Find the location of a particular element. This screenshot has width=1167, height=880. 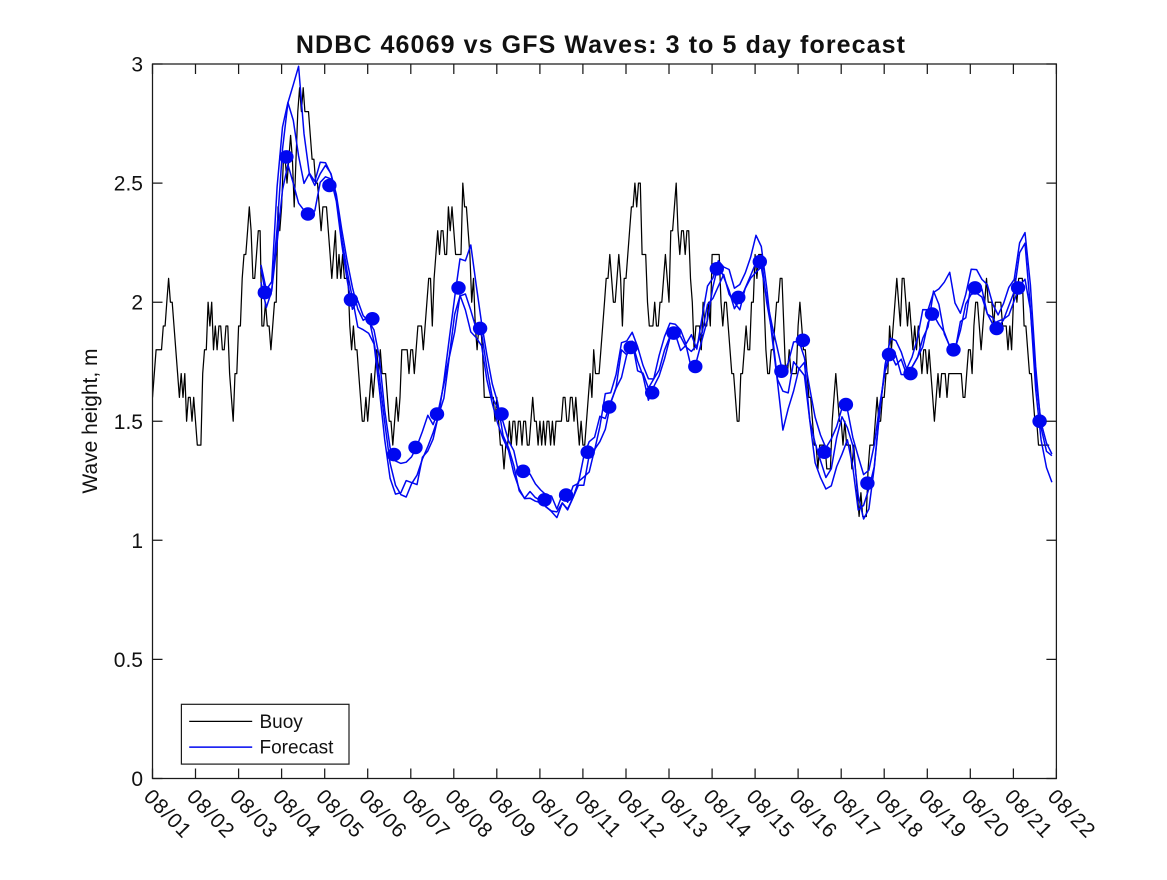

svg-text: Buoy is located at coordinates (282, 722).